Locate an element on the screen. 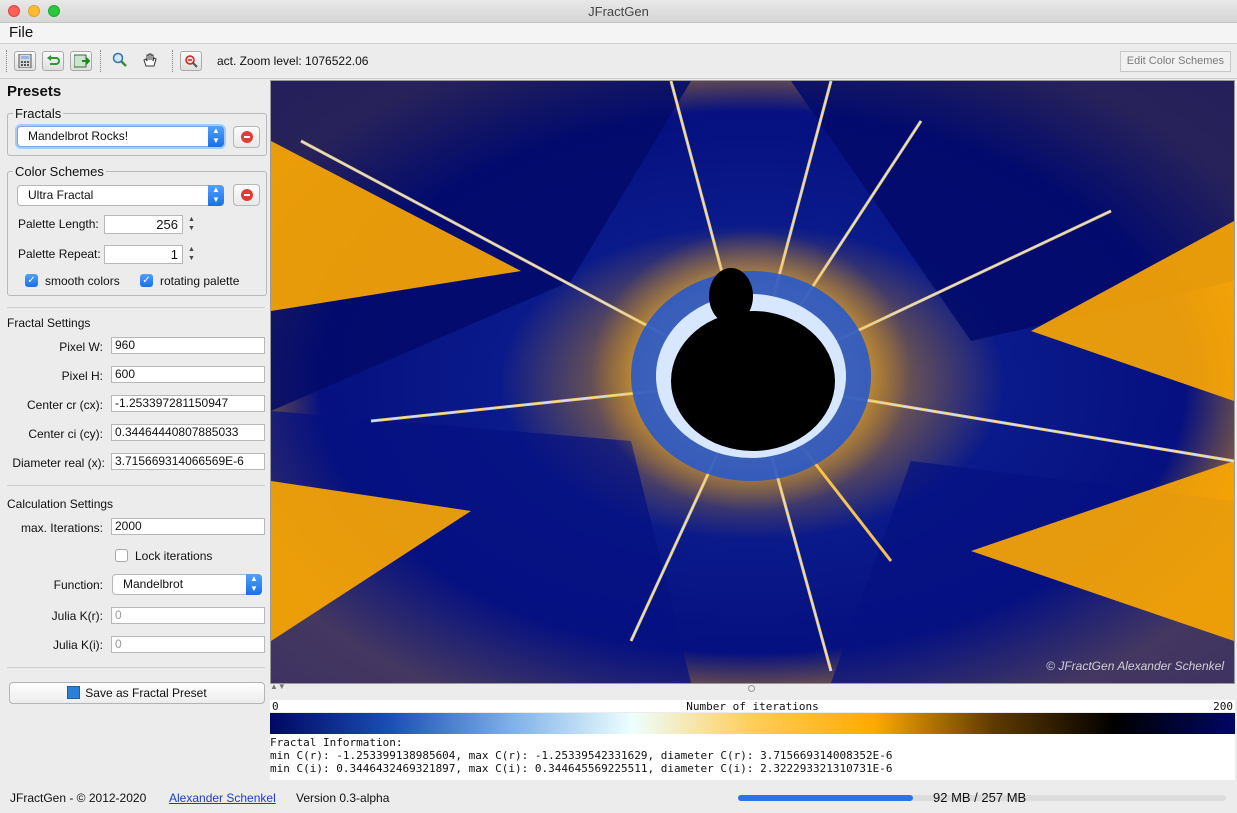 This screenshot has height=813, width=1237. colorbar-title: Number of iterations is located at coordinates (752, 706).